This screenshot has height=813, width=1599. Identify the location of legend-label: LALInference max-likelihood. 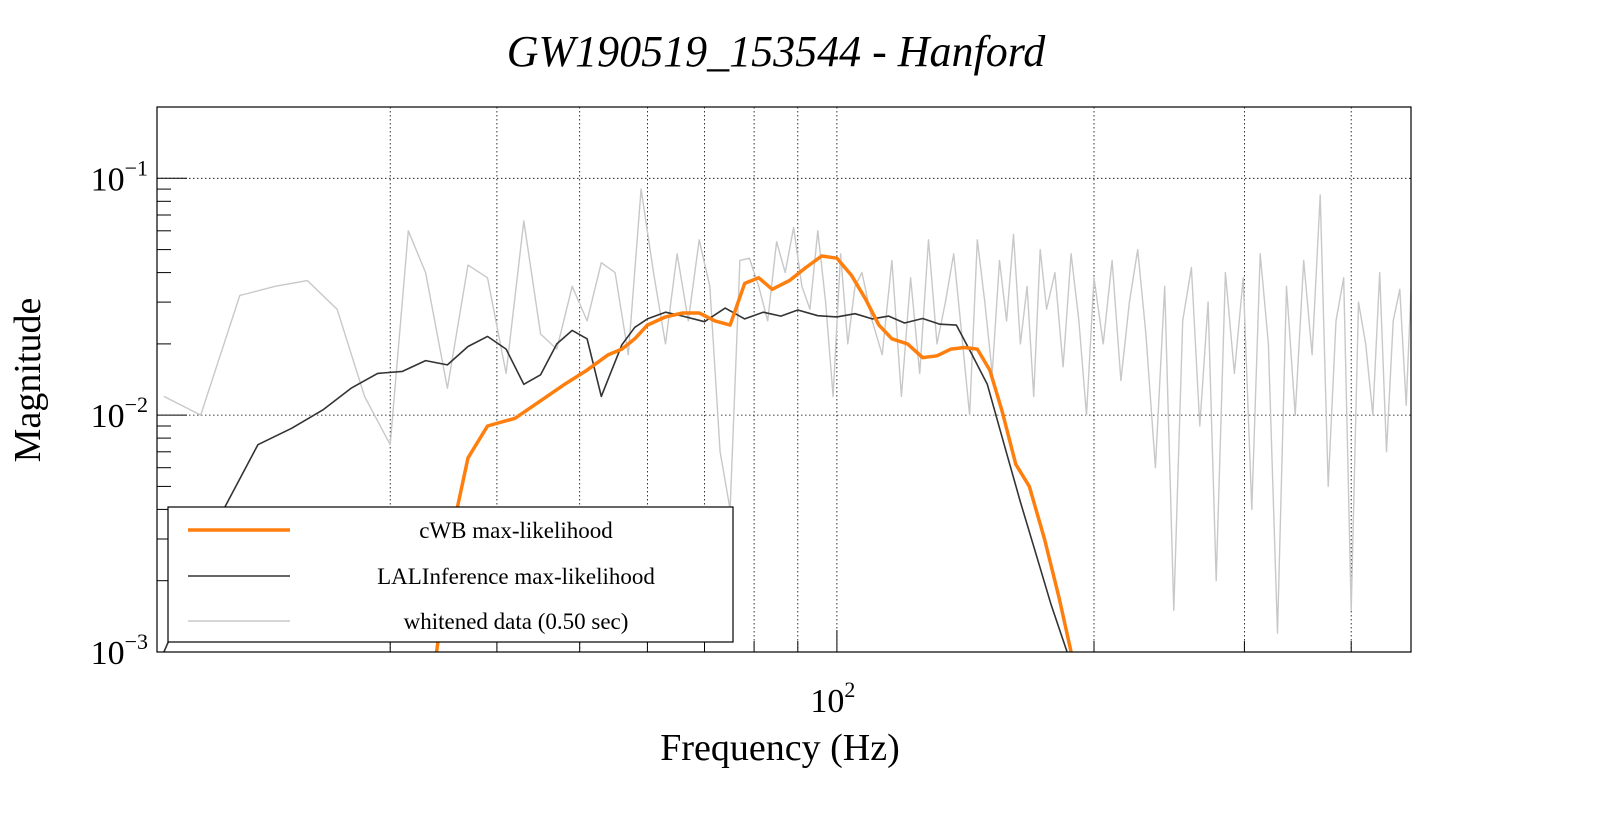
(516, 576).